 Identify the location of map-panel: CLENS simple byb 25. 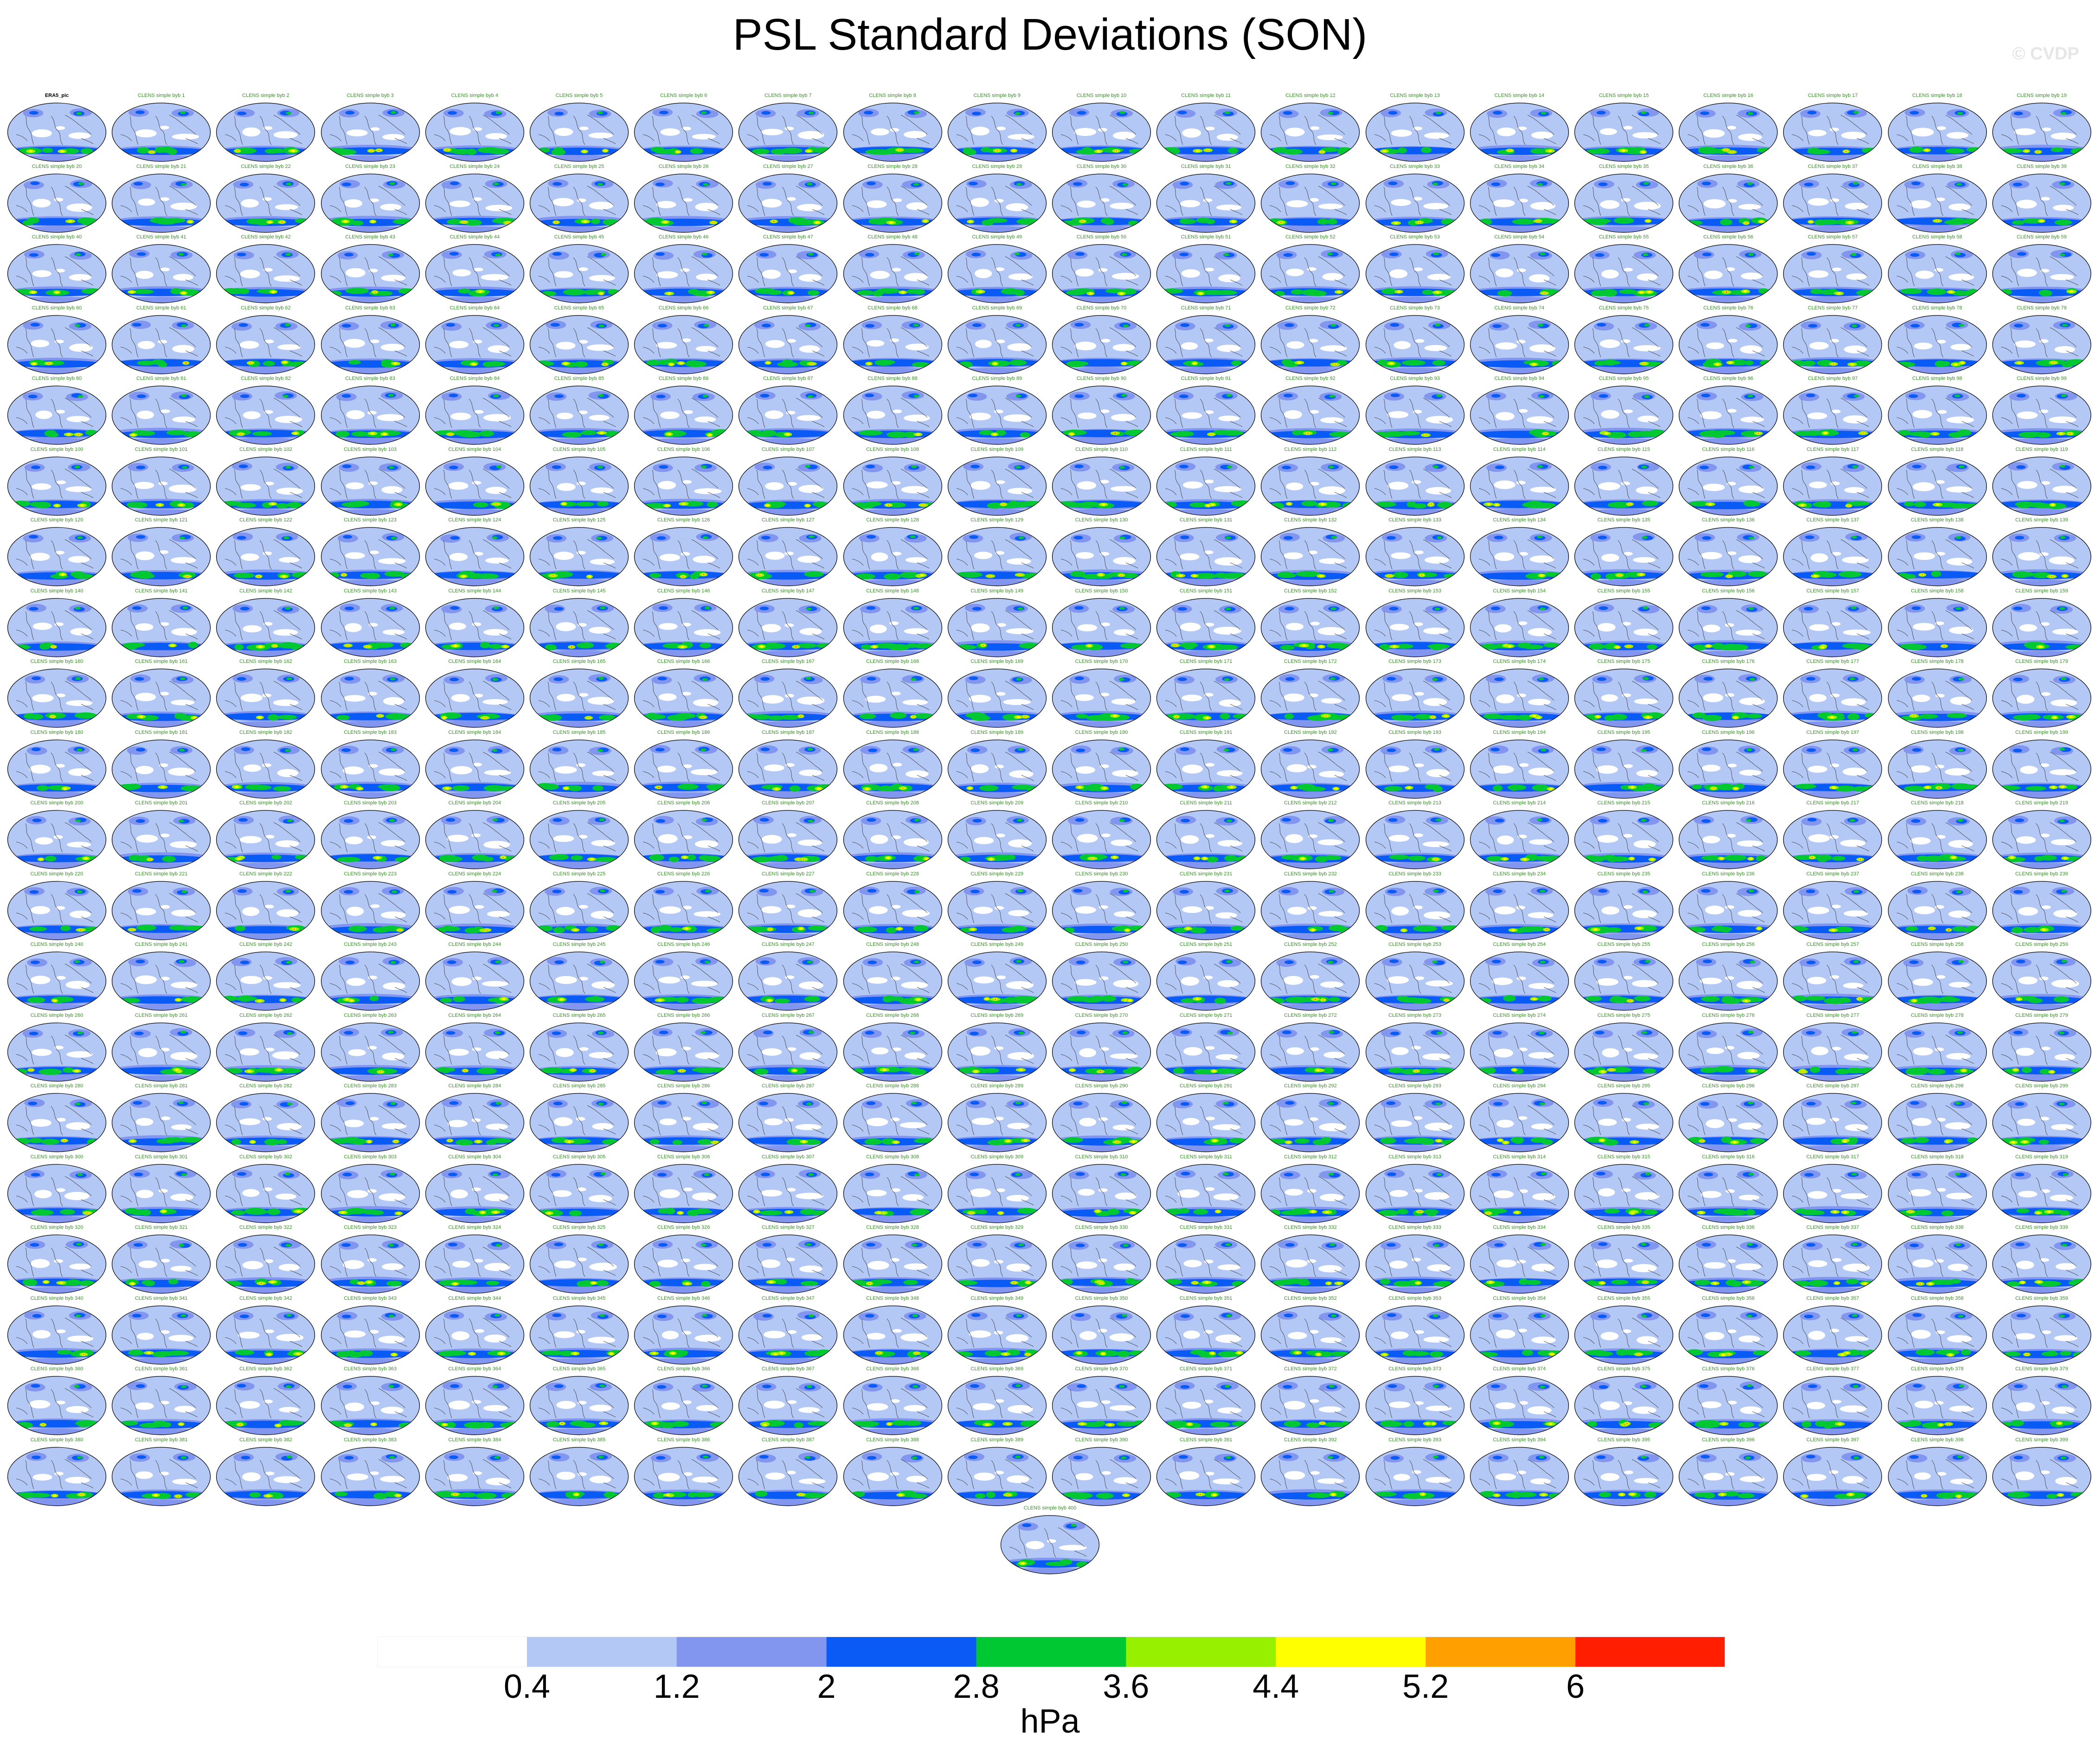
(579, 199).